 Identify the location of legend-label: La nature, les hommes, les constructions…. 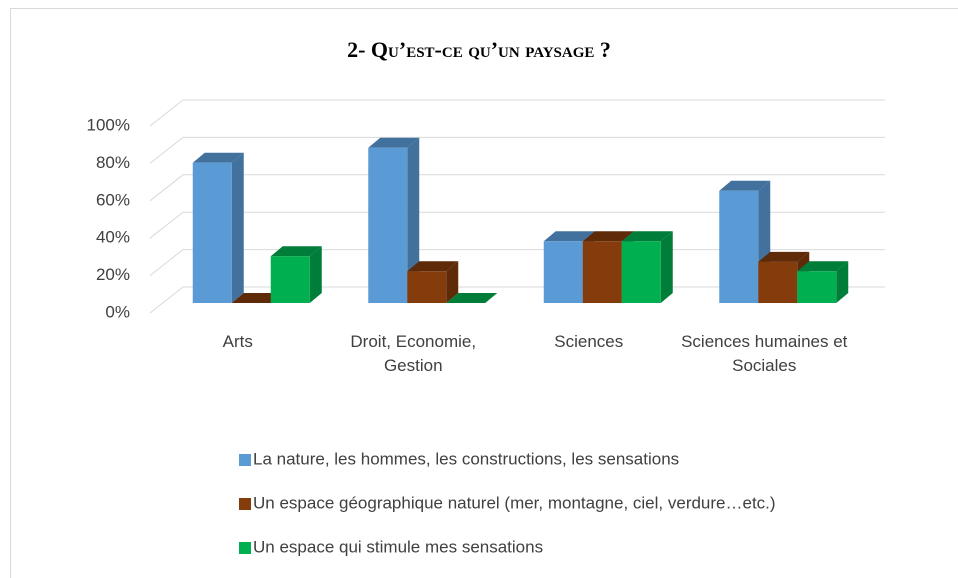
(466, 458).